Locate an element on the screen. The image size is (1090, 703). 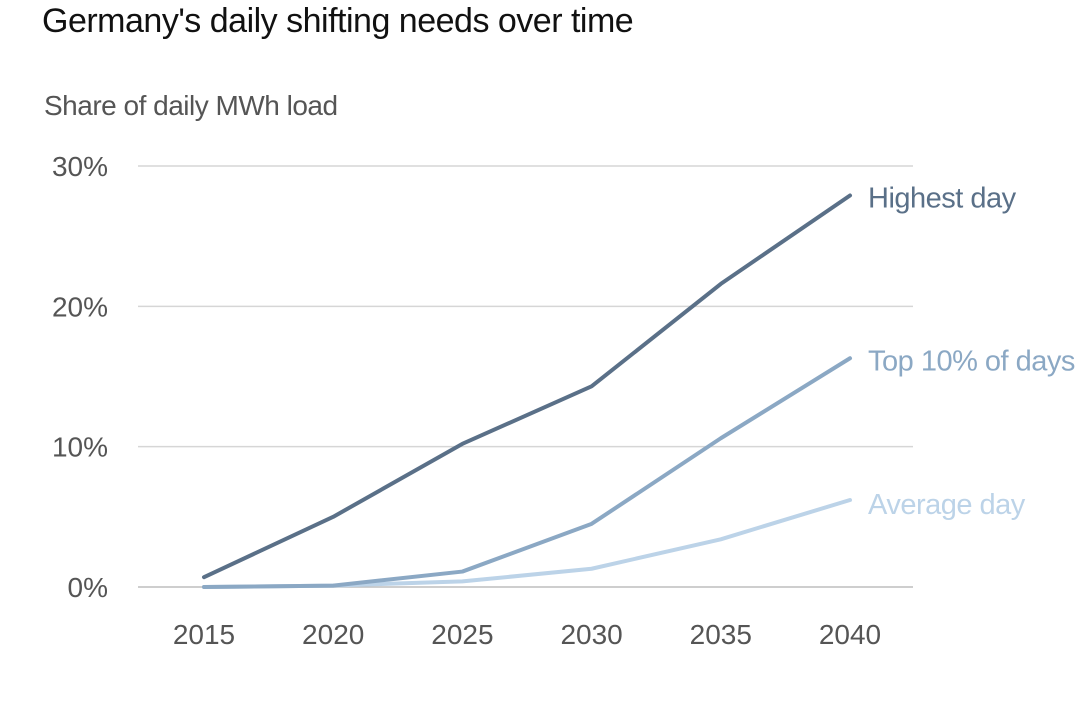
x-axis-ticks: 2015 2020 2025 2030 2035 2040 is located at coordinates (527, 634).